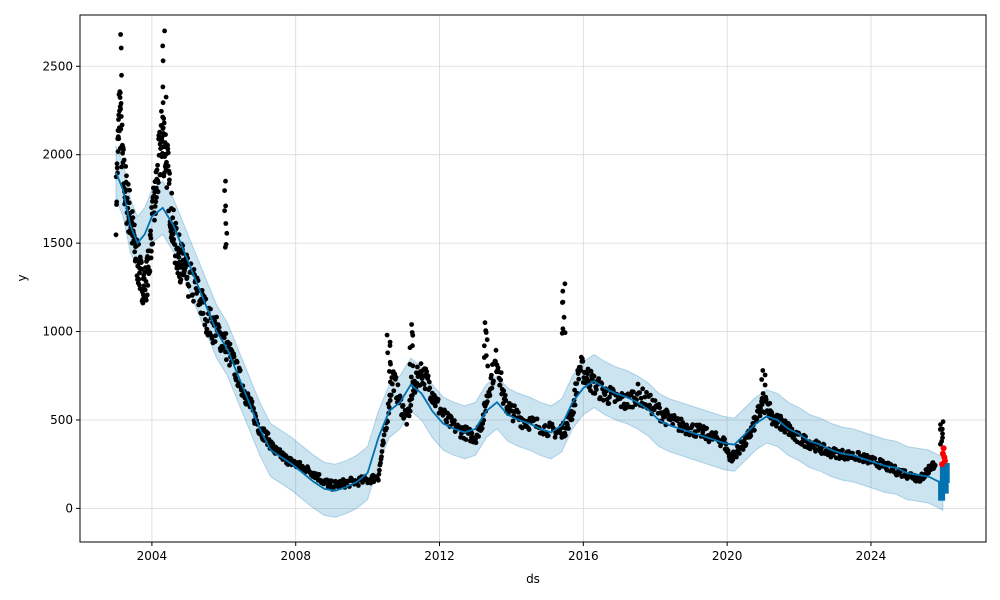  Describe the element at coordinates (511, 552) in the screenshot. I see `x-axis-ticks: 2004 2008 2012 2016 2020 2024` at that location.